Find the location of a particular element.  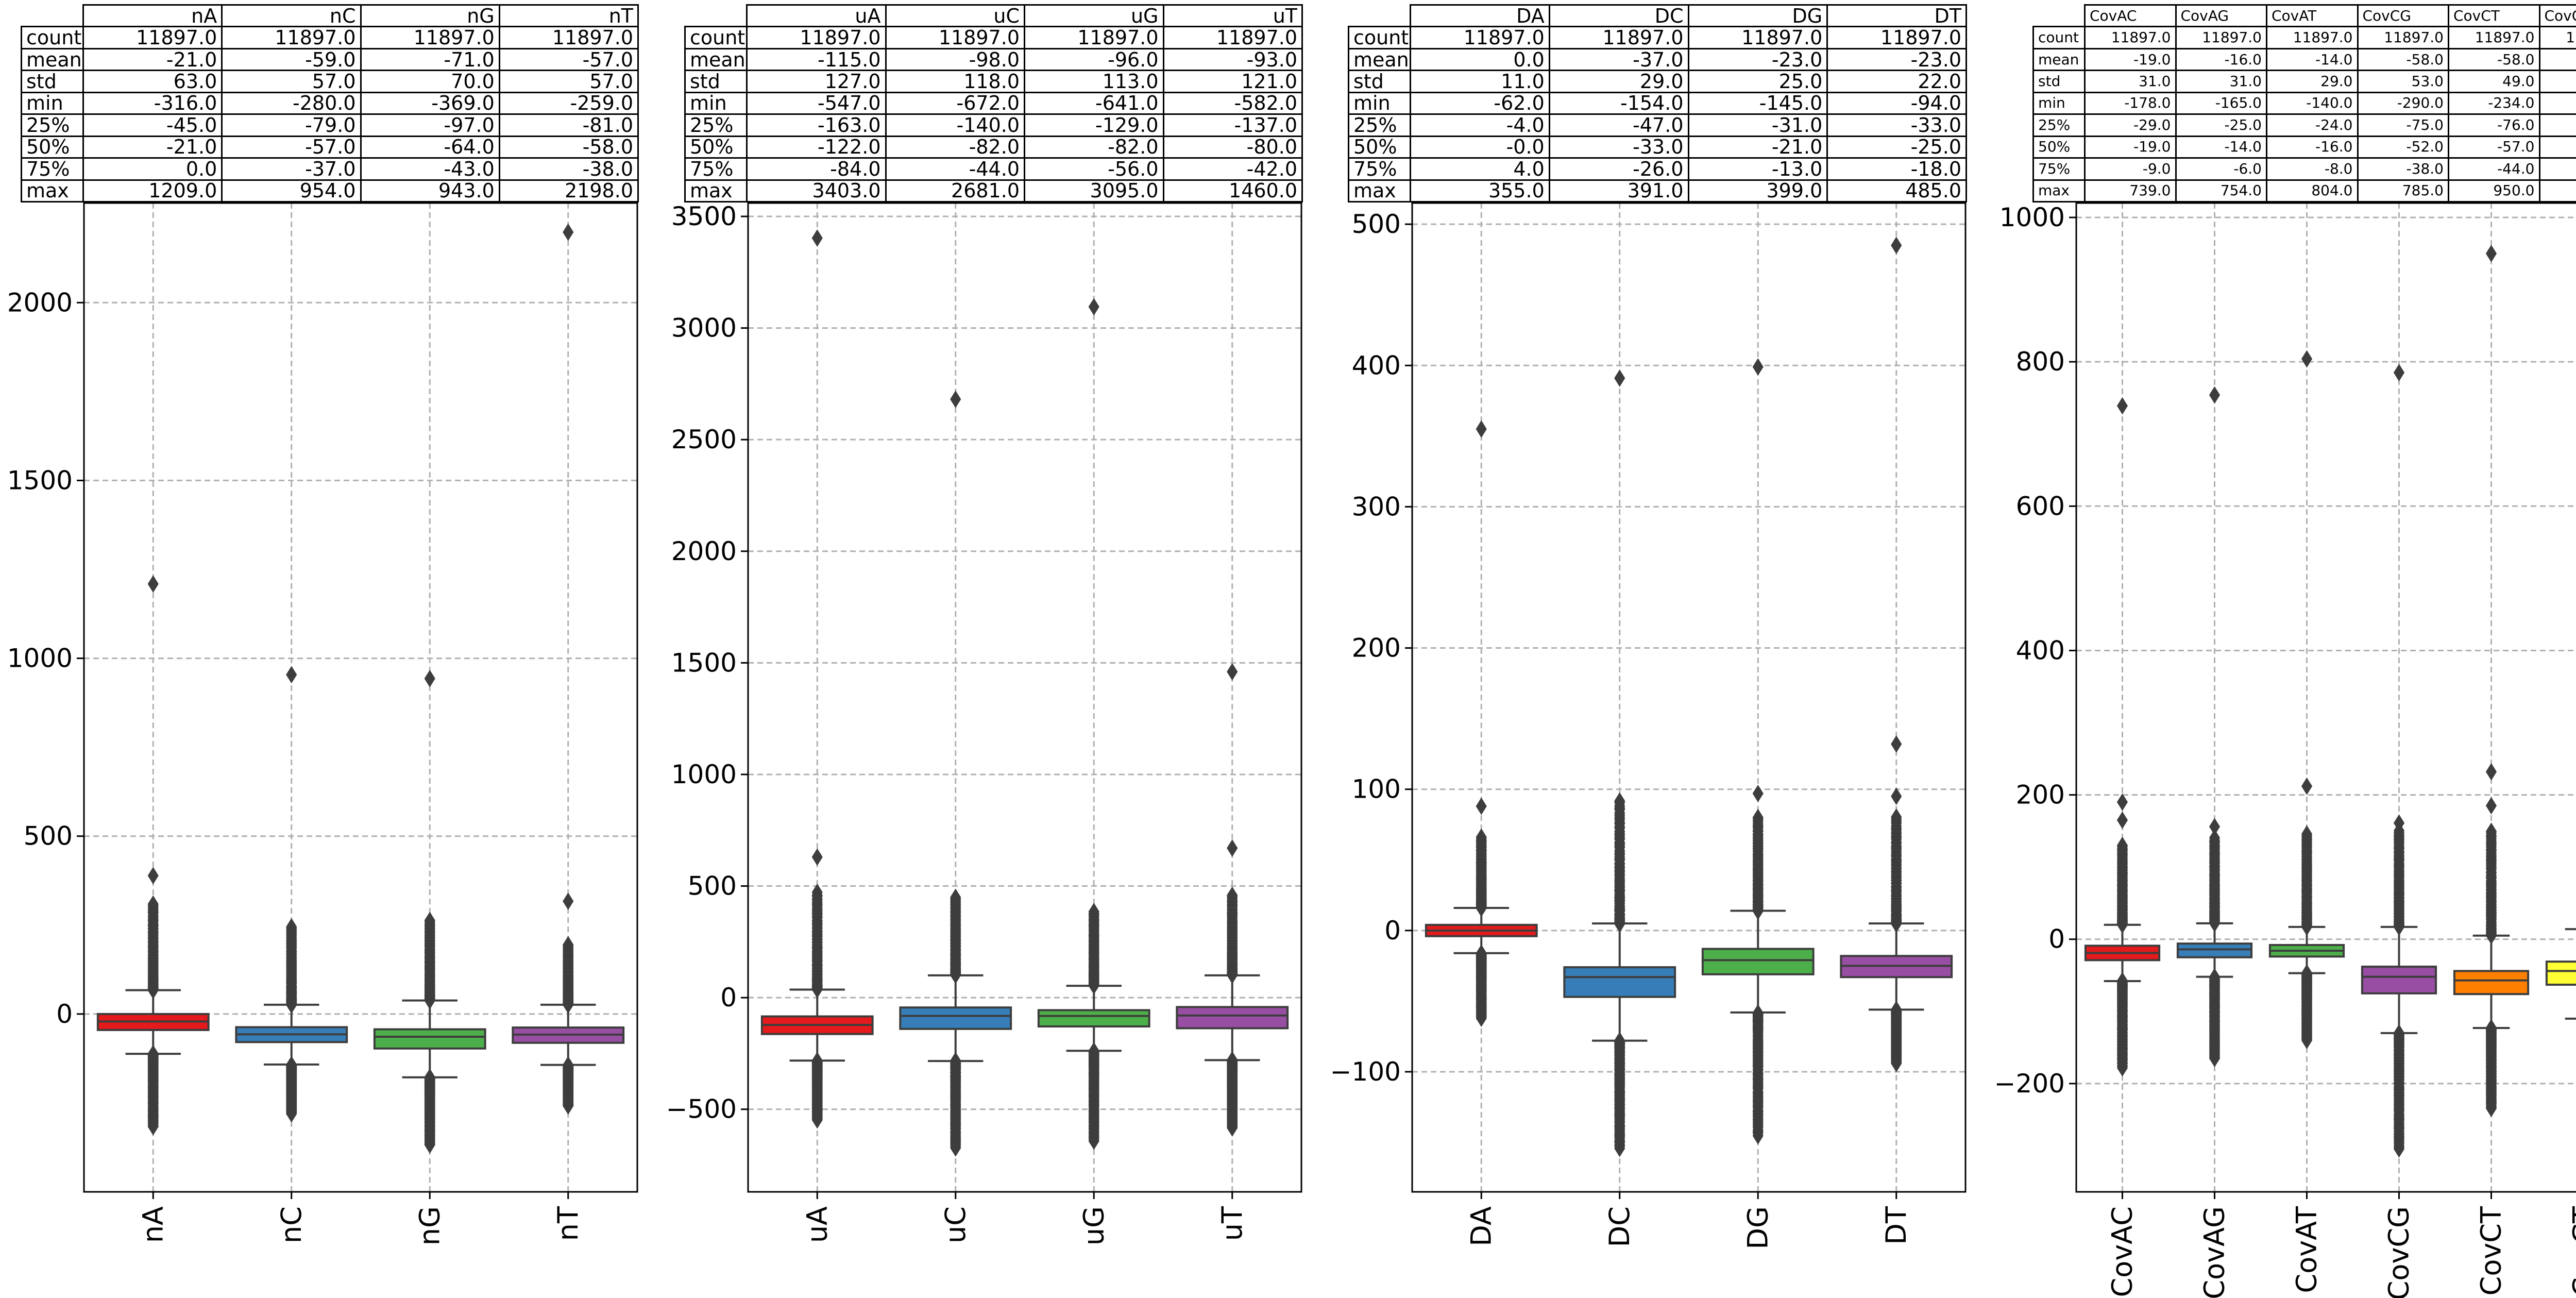

y-tick-label: 400 is located at coordinates (2040, 650).